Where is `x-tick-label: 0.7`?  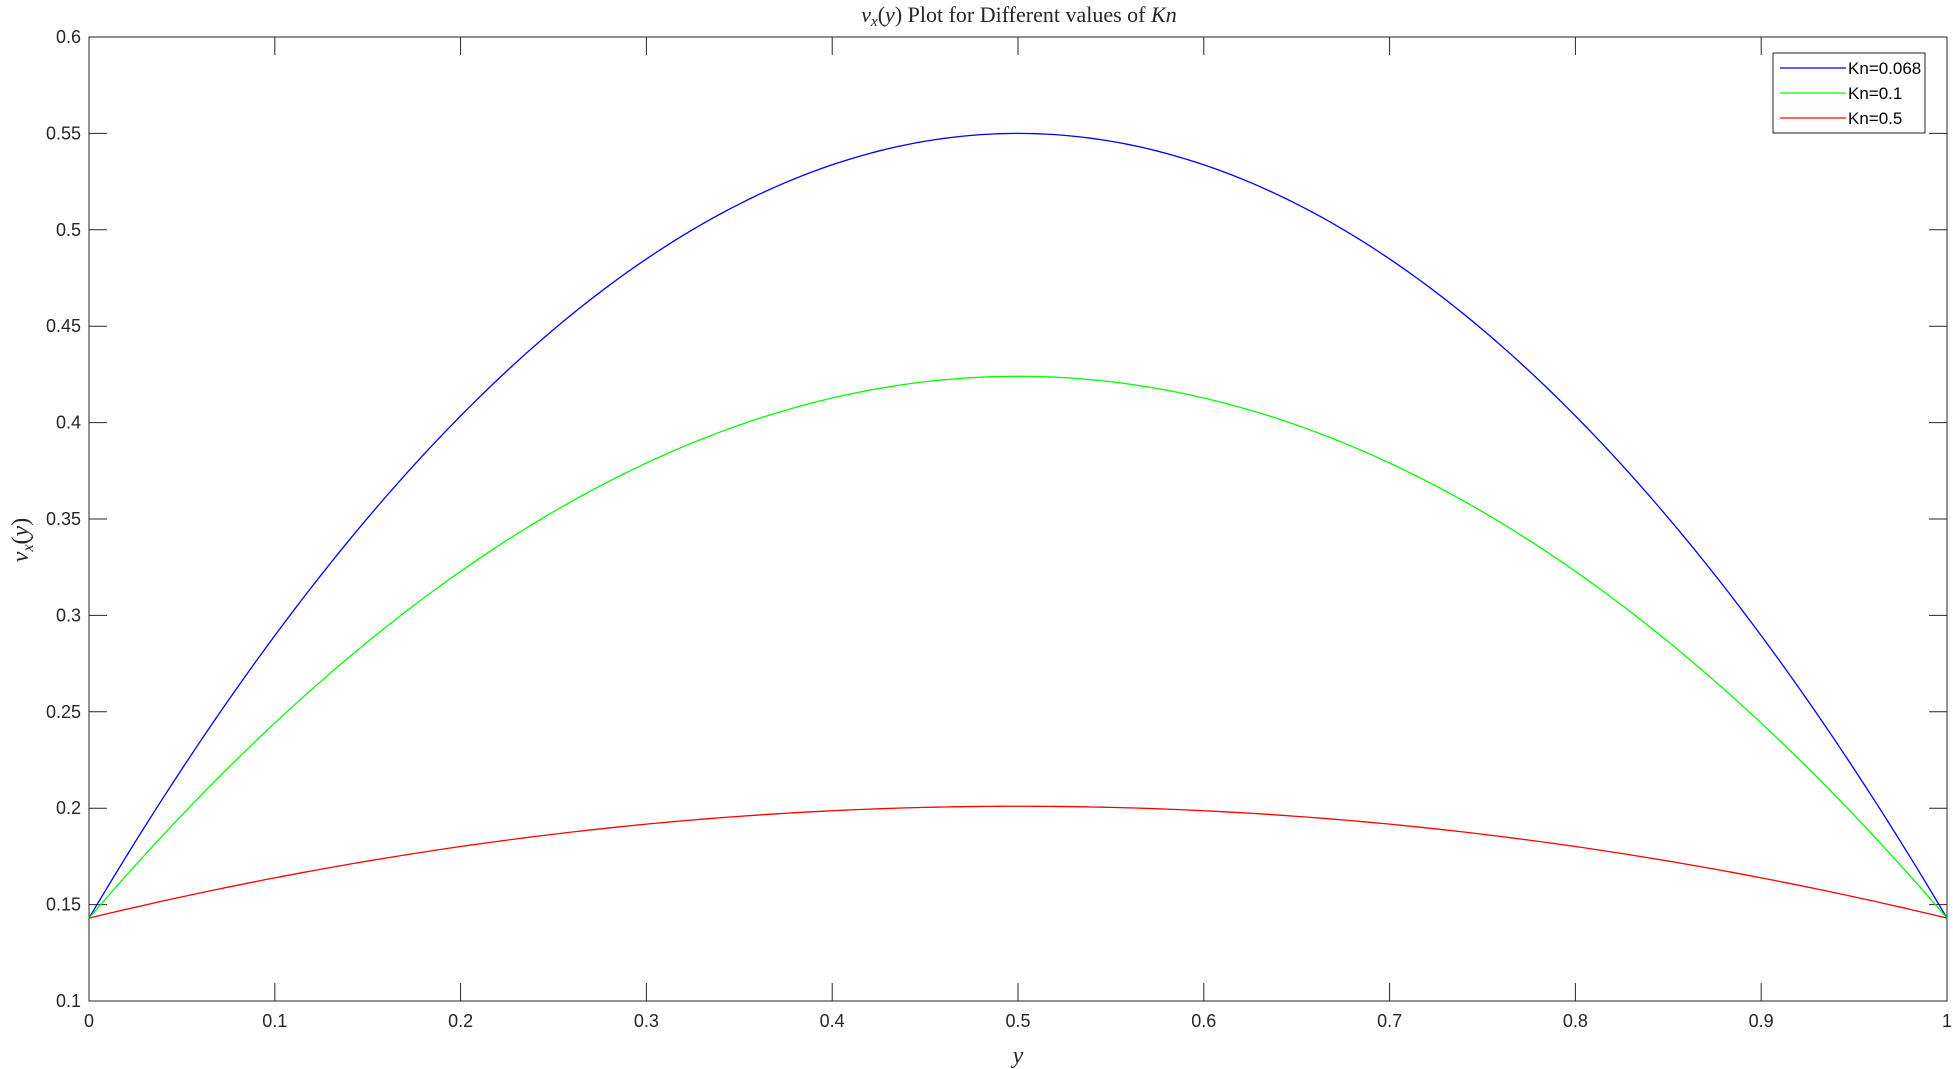 x-tick-label: 0.7 is located at coordinates (1389, 1021).